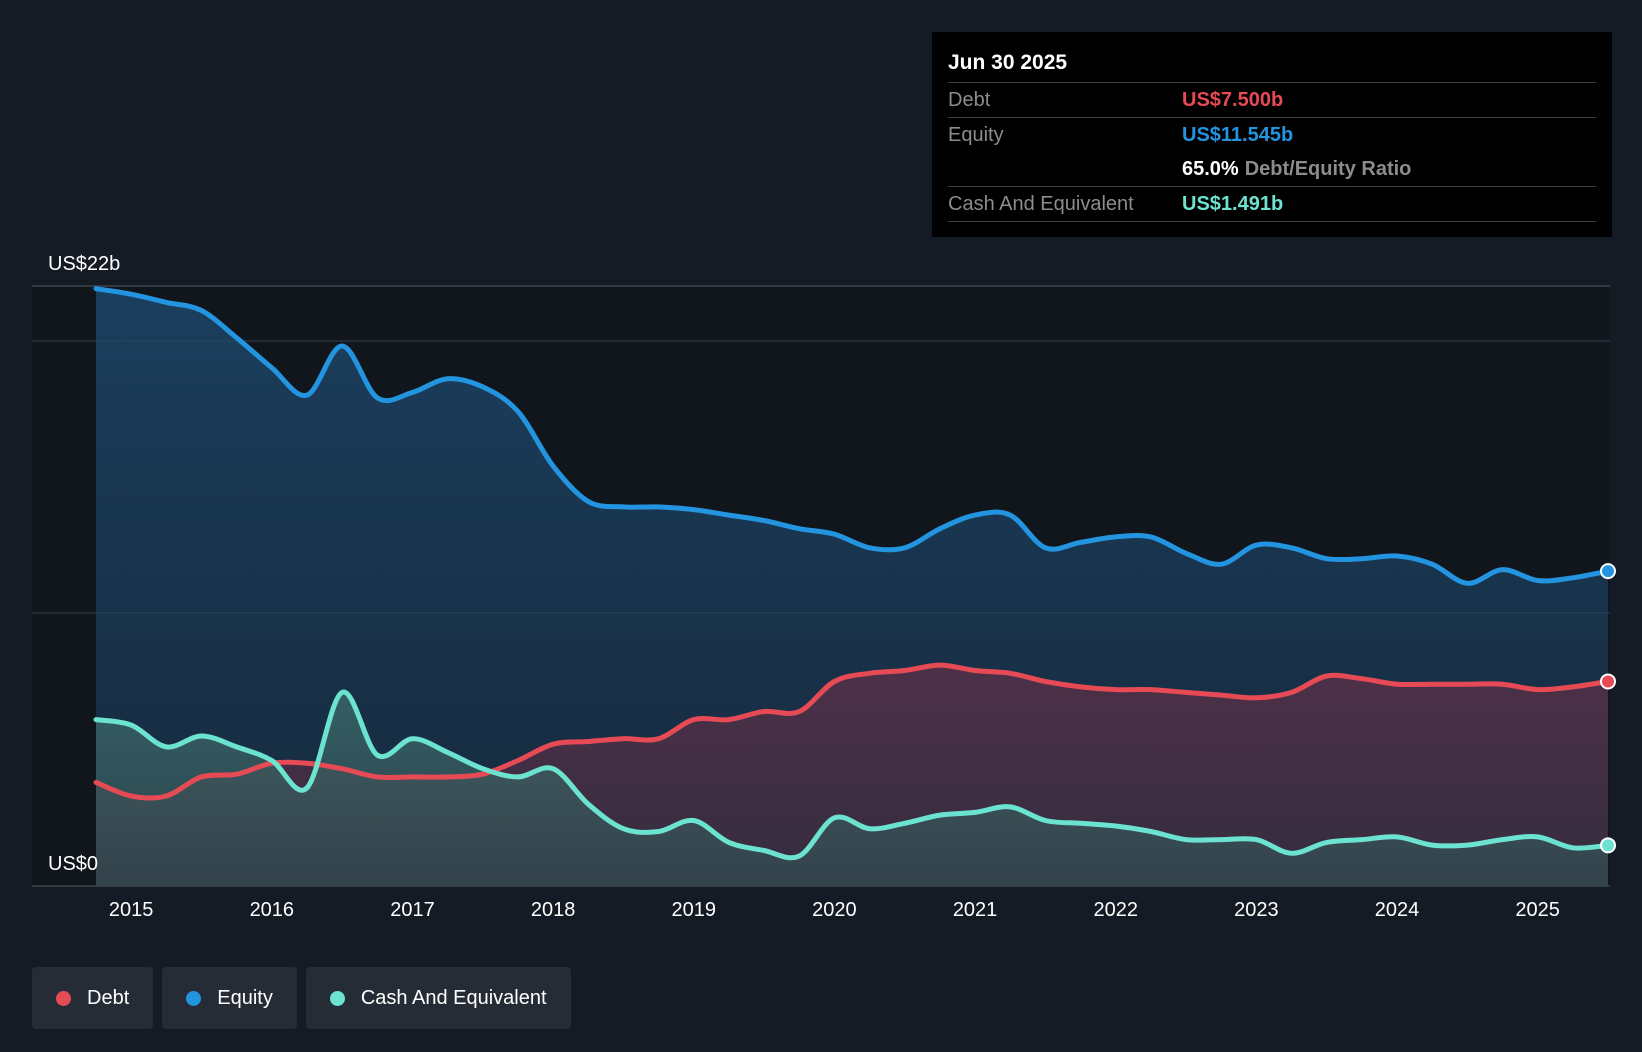 This screenshot has width=1642, height=1052. Describe the element at coordinates (969, 100) in the screenshot. I see `tooltip-debt-label: Debt` at that location.